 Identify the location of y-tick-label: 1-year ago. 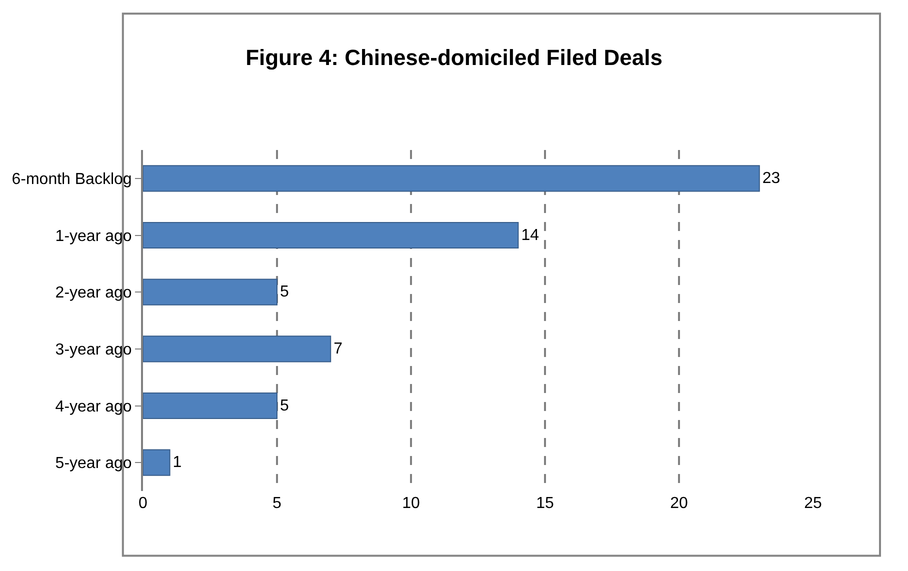
(93, 236).